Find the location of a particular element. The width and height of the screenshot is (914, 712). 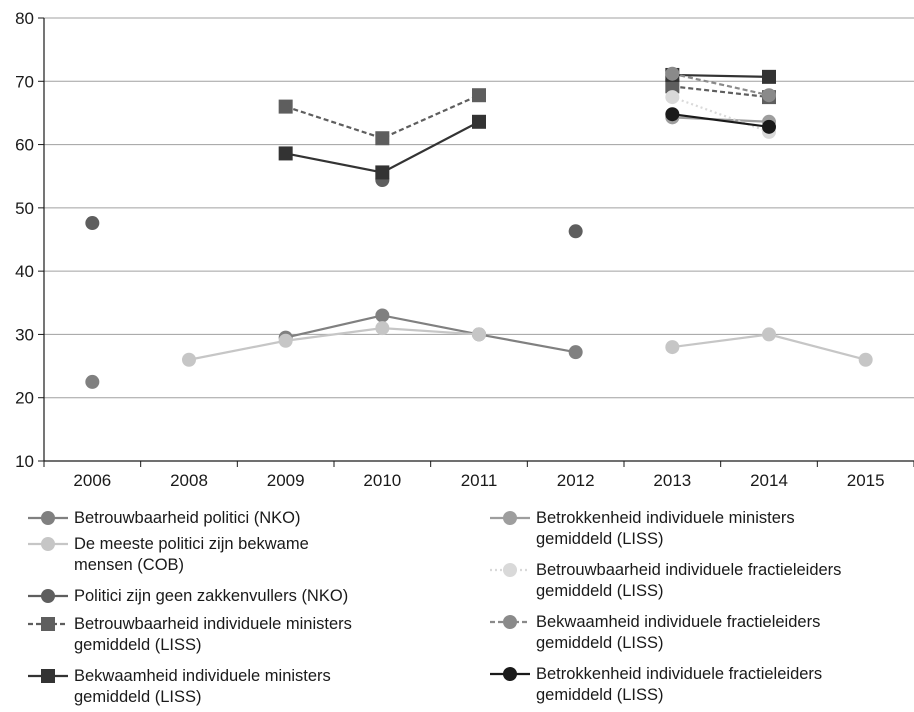

x-tick-label: 2015 is located at coordinates (866, 480).